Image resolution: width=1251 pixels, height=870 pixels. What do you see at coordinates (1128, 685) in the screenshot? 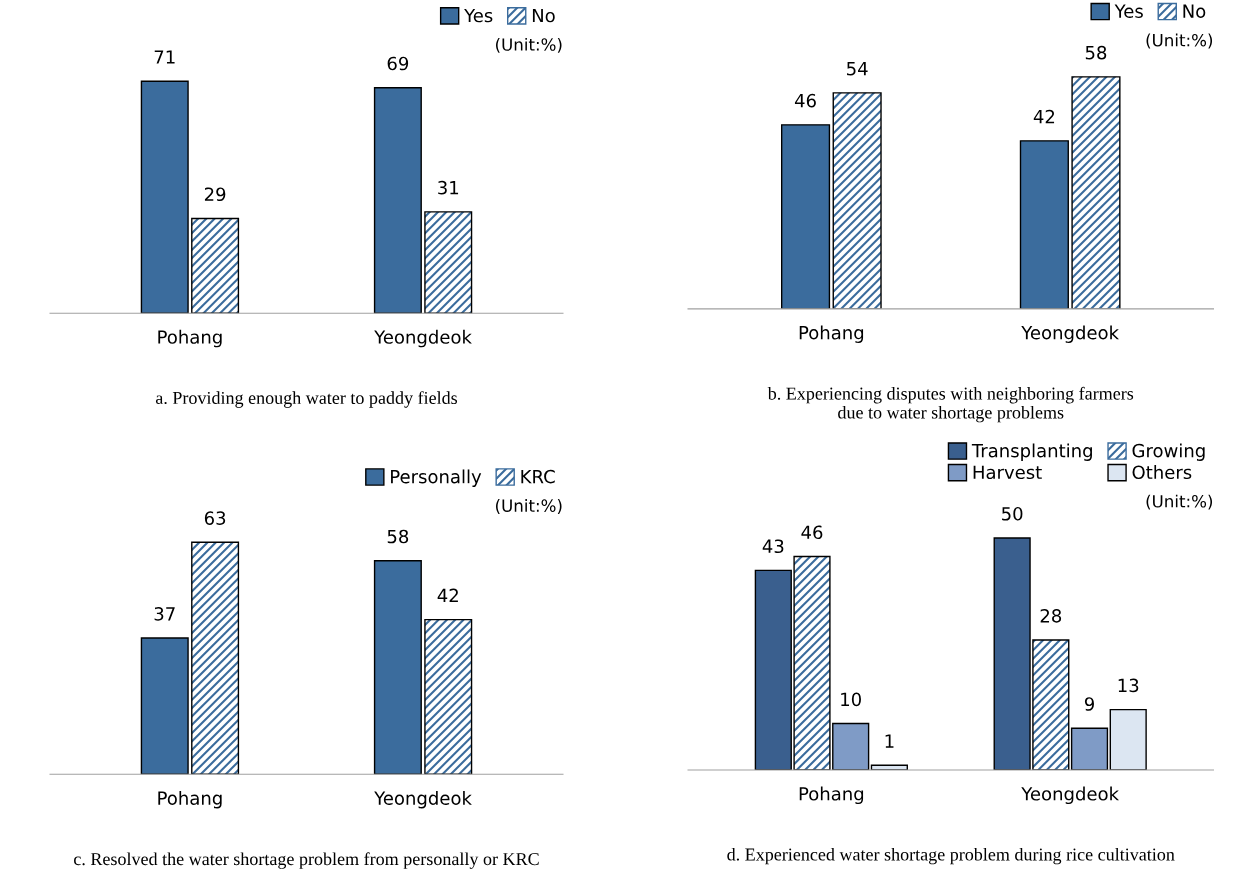
I see `data-label: 13` at bounding box center [1128, 685].